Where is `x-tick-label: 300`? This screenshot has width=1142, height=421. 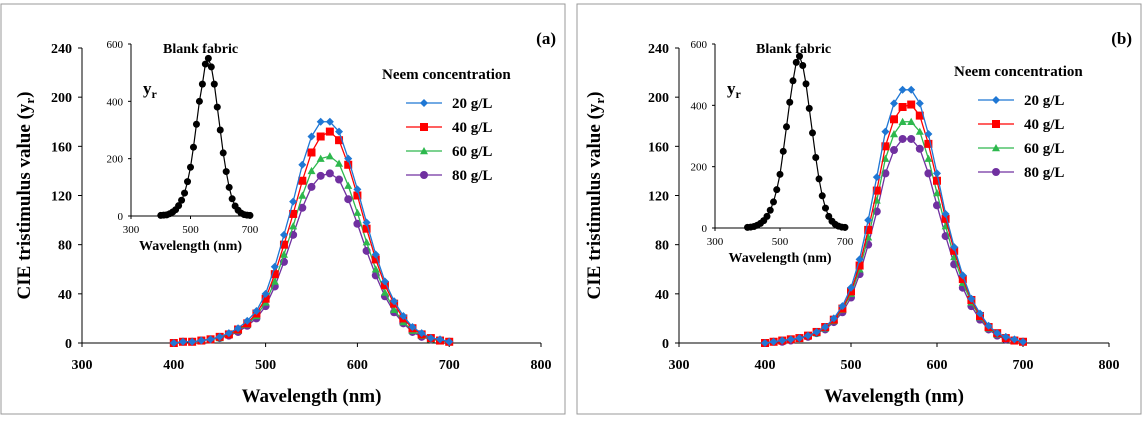 x-tick-label: 300 is located at coordinates (82, 365).